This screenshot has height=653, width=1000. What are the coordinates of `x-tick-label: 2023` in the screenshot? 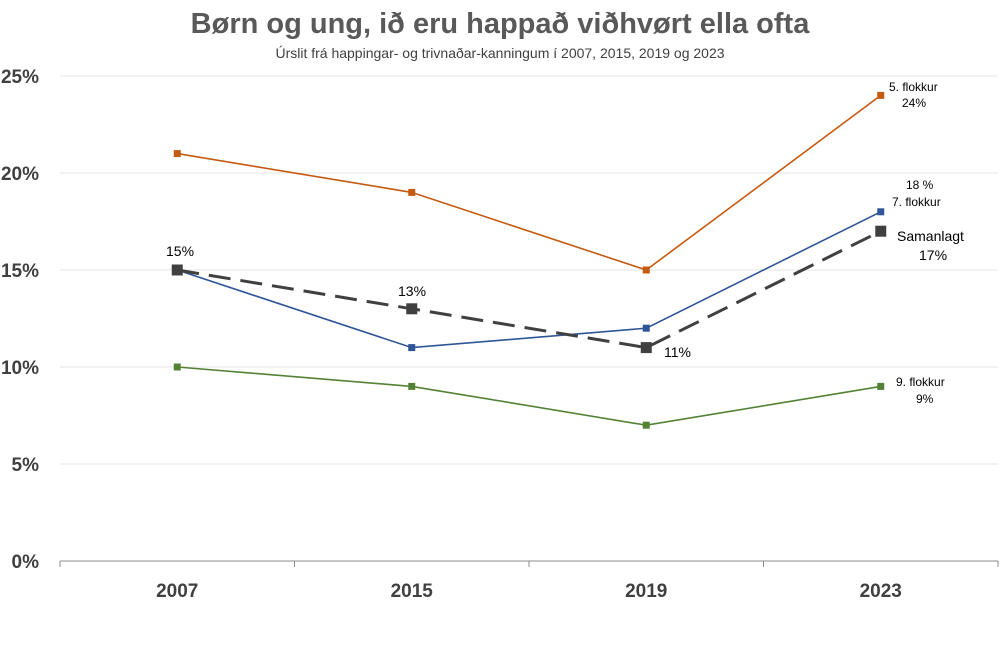 It's located at (881, 591).